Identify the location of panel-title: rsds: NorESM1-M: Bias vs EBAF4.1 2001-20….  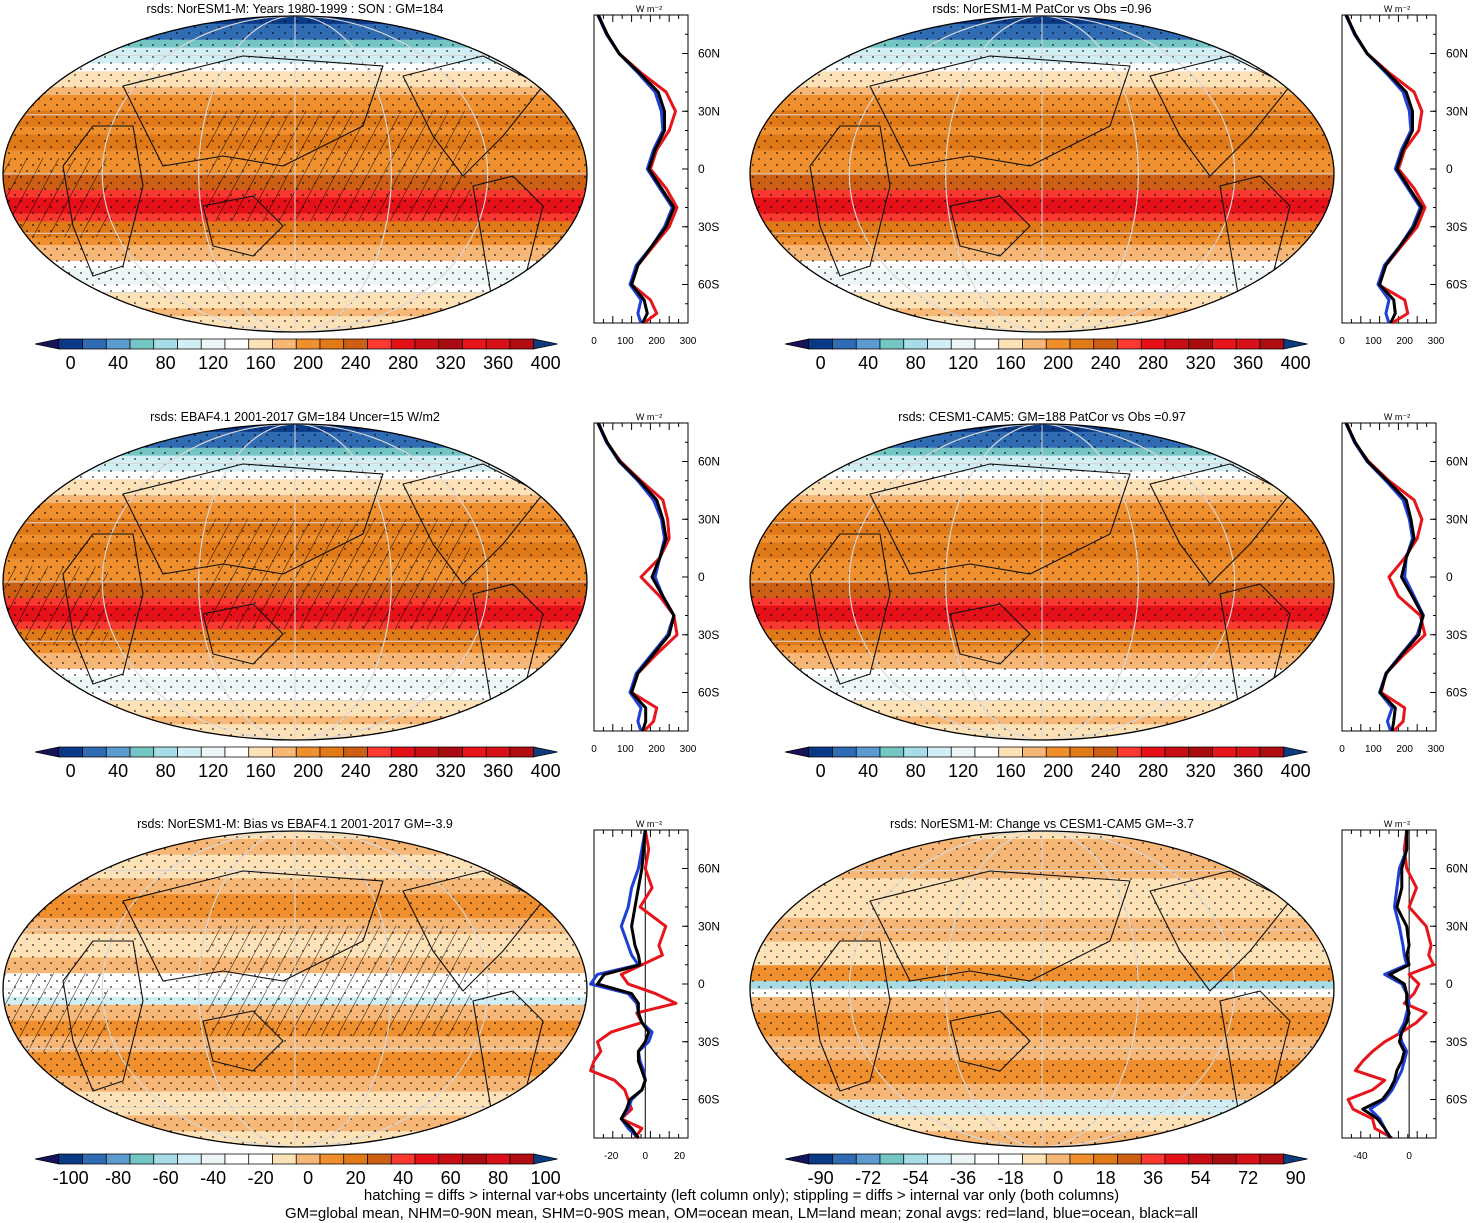
(295, 824).